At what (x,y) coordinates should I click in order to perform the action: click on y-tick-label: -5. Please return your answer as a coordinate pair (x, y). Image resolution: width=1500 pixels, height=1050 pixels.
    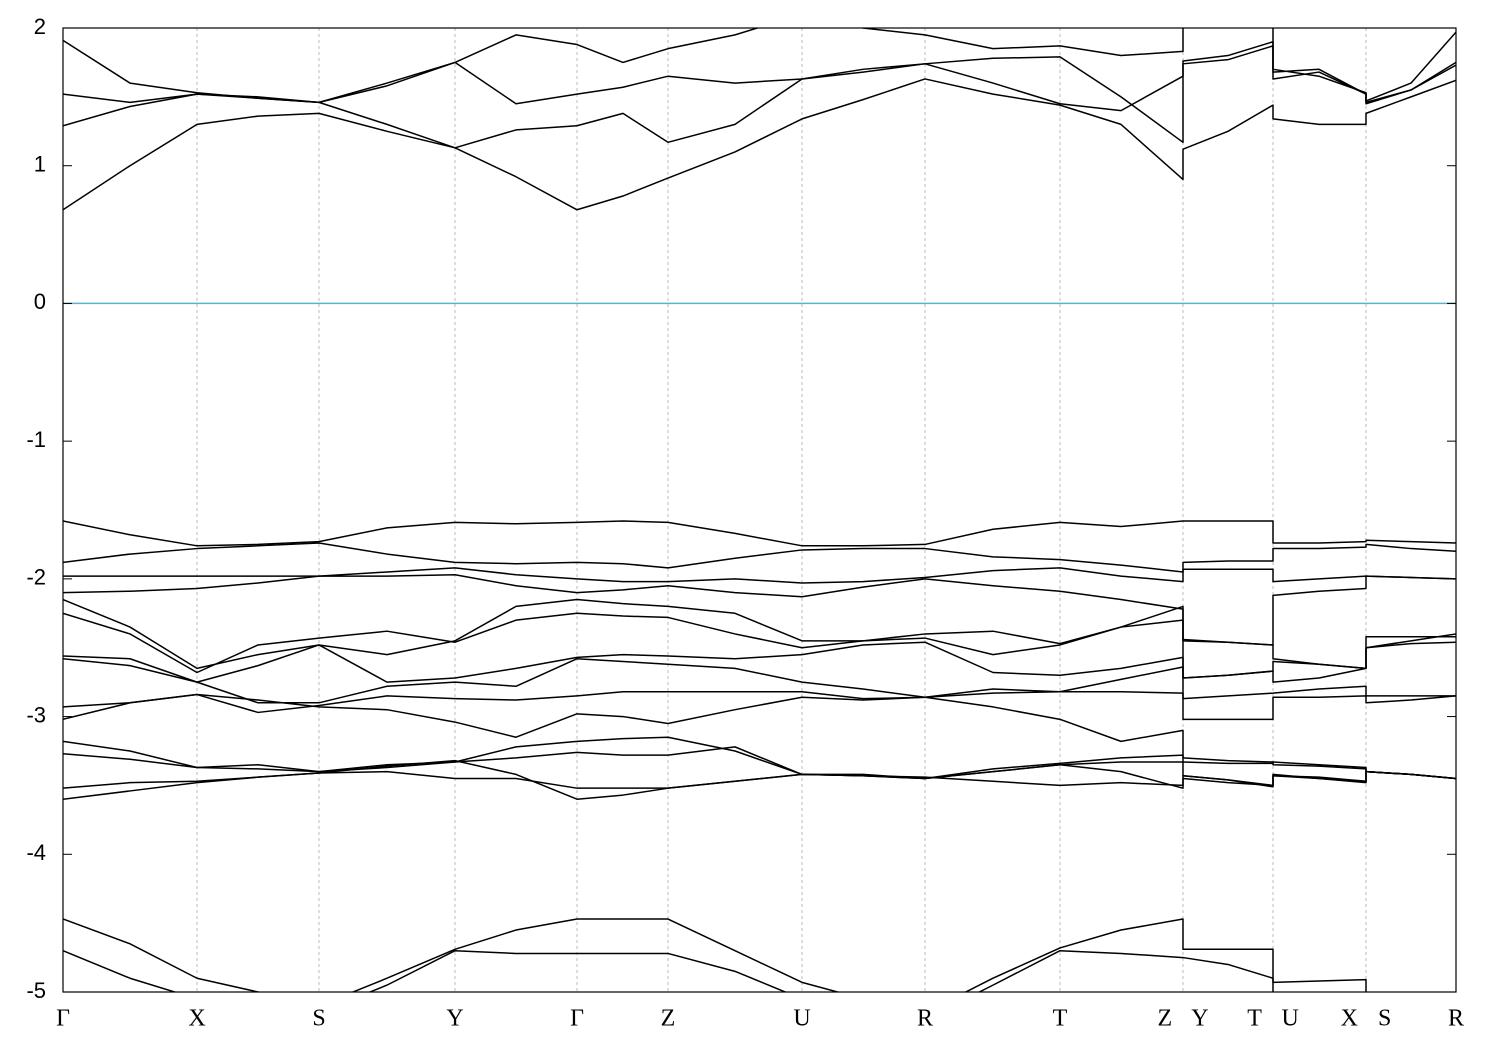
    Looking at the image, I should click on (36, 990).